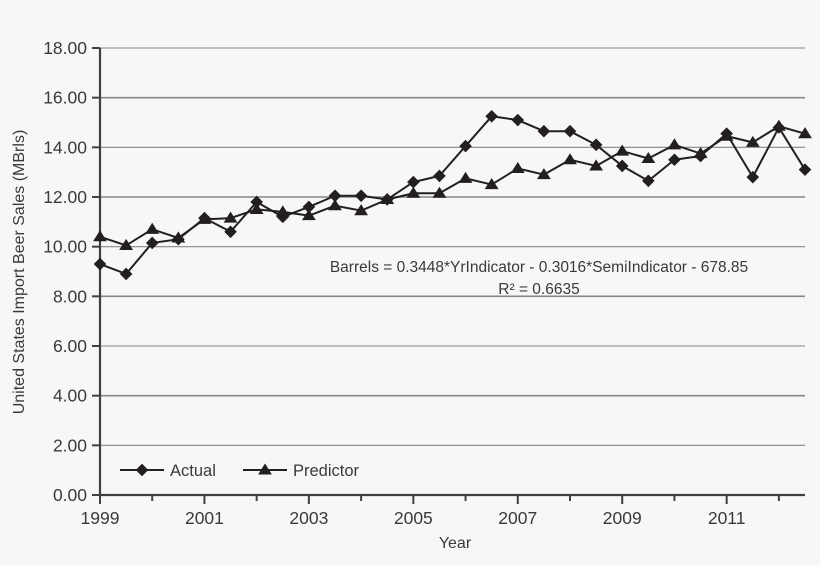 The height and width of the screenshot is (566, 820). I want to click on point-predictor-2001H2, so click(230, 217).